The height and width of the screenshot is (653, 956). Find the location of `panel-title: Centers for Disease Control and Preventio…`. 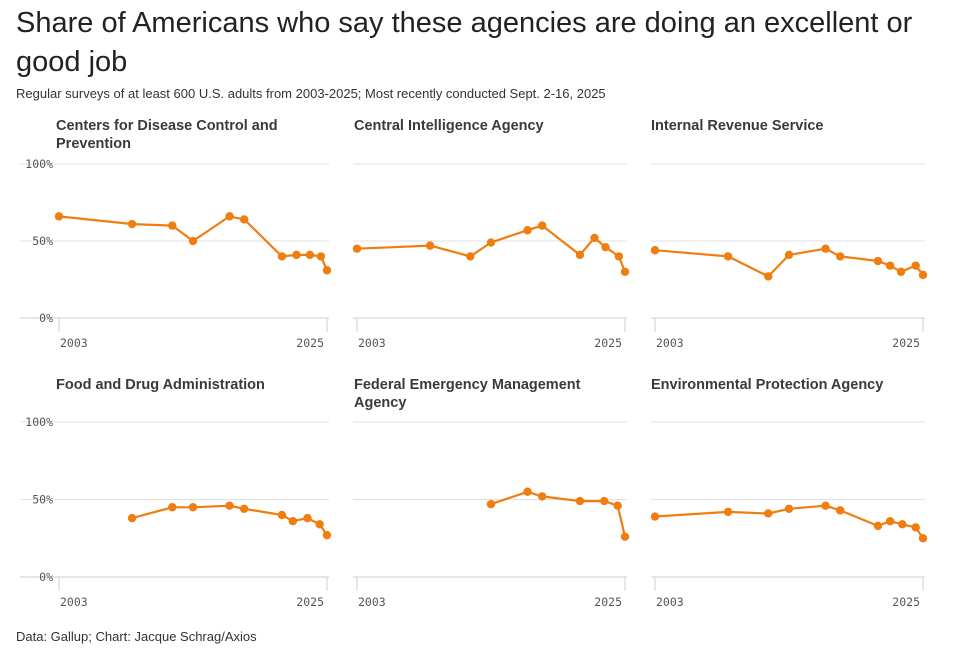

panel-title: Centers for Disease Control and Preventio… is located at coordinates (167, 135).